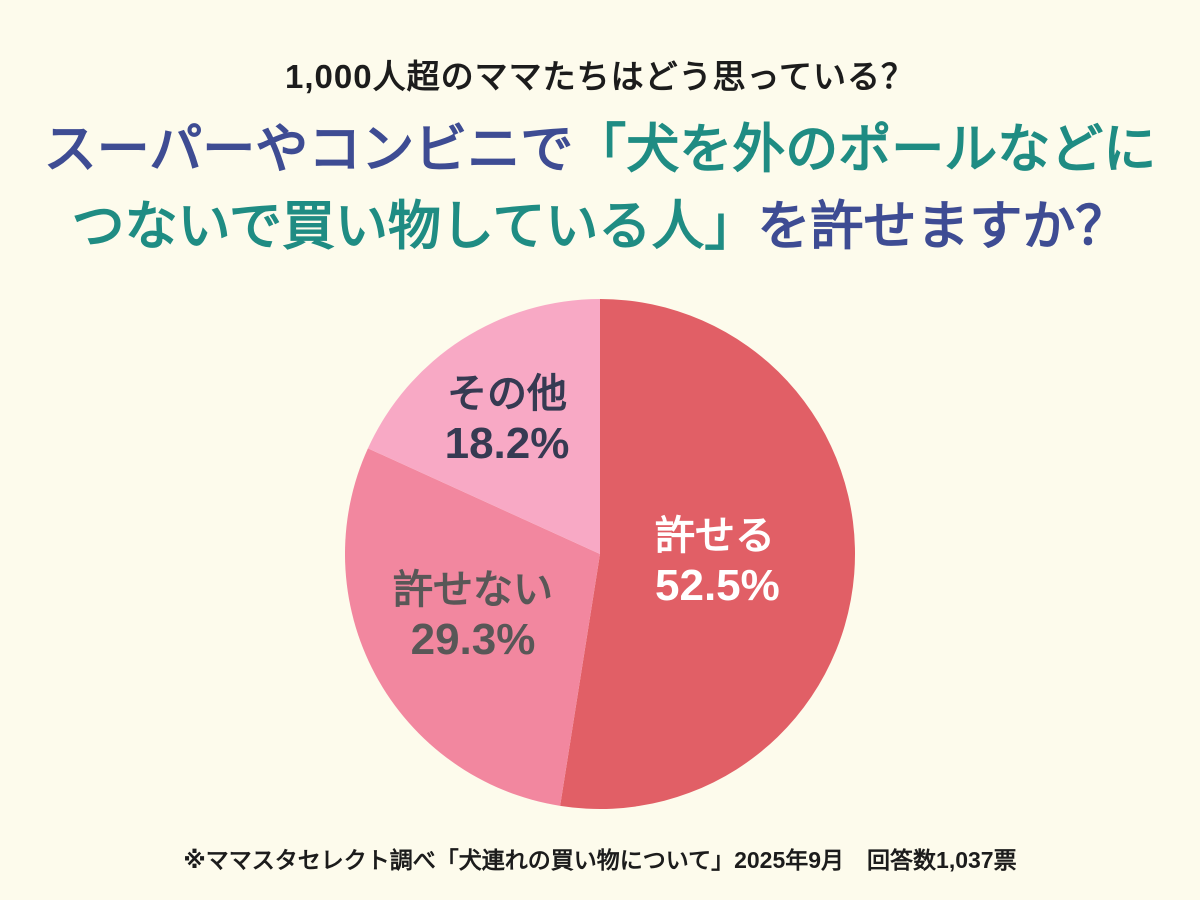 This screenshot has width=1200, height=900. I want to click on title-segment-navy: スーパーやコンビニで, so click(308, 149).